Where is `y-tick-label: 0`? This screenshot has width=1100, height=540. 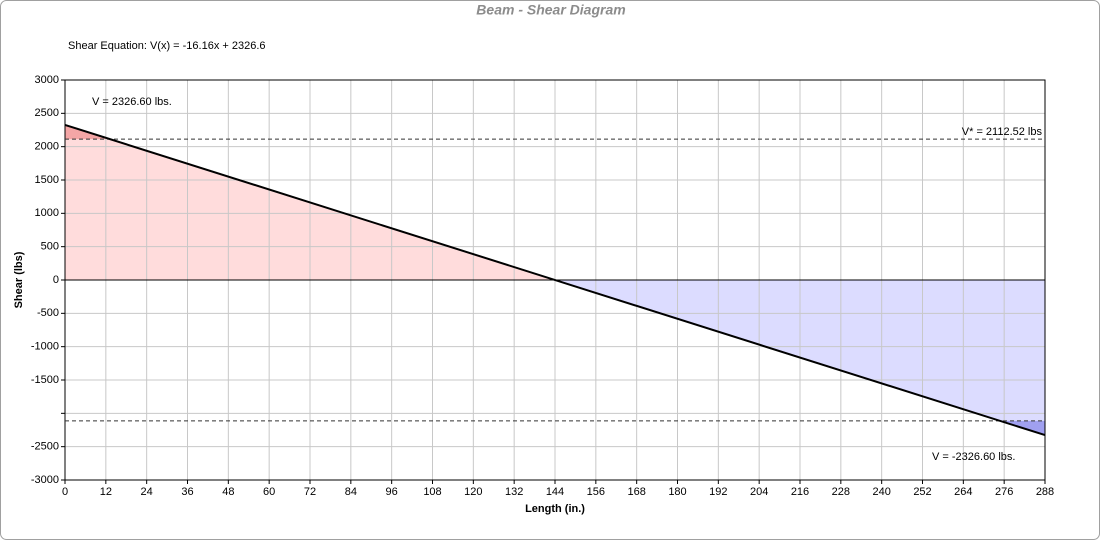 y-tick-label: 0 is located at coordinates (56, 280).